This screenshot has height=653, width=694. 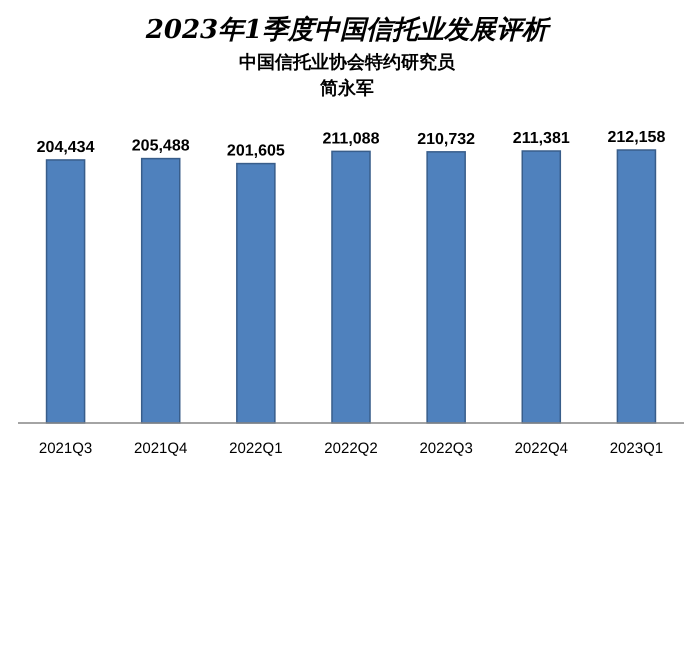 What do you see at coordinates (161, 146) in the screenshot?
I see `data-label: 205,488` at bounding box center [161, 146].